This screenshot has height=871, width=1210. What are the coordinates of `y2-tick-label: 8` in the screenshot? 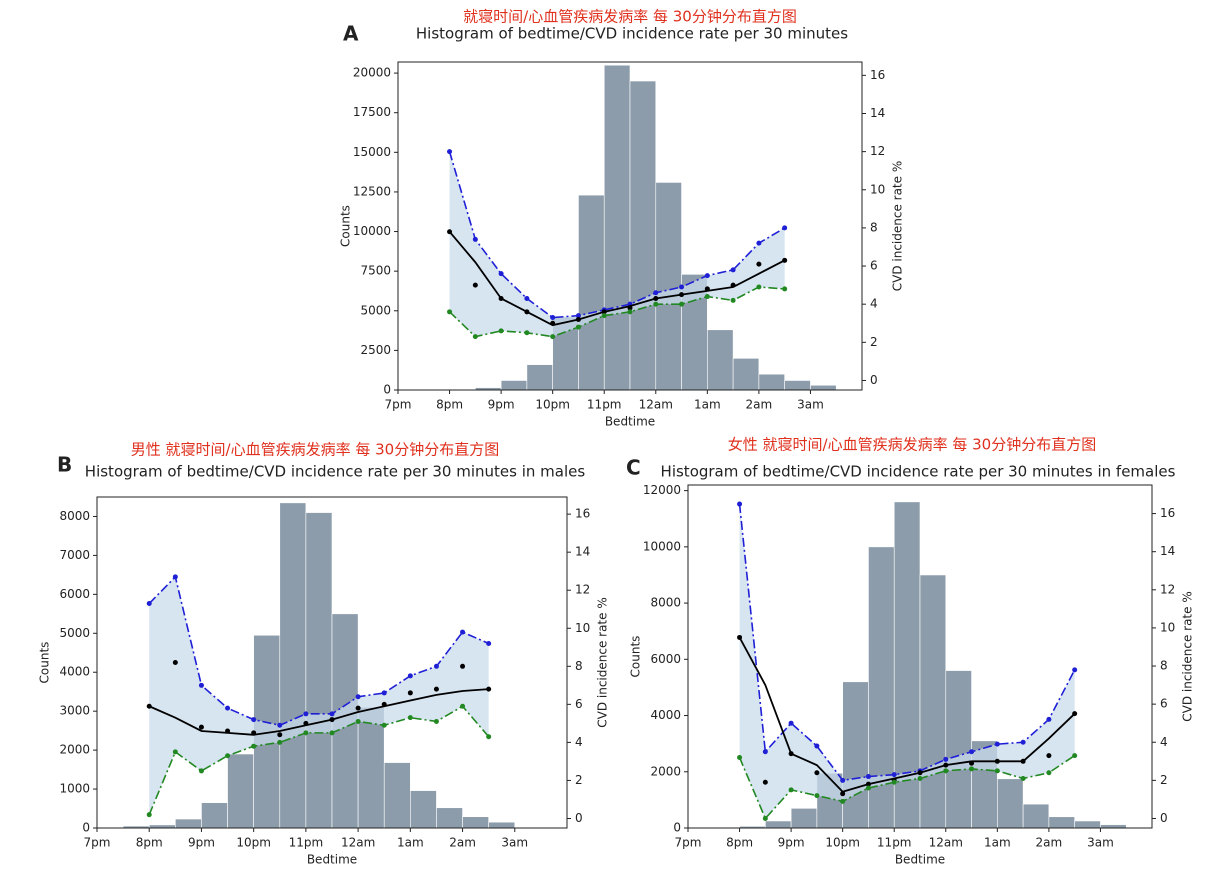 It's located at (1164, 666).